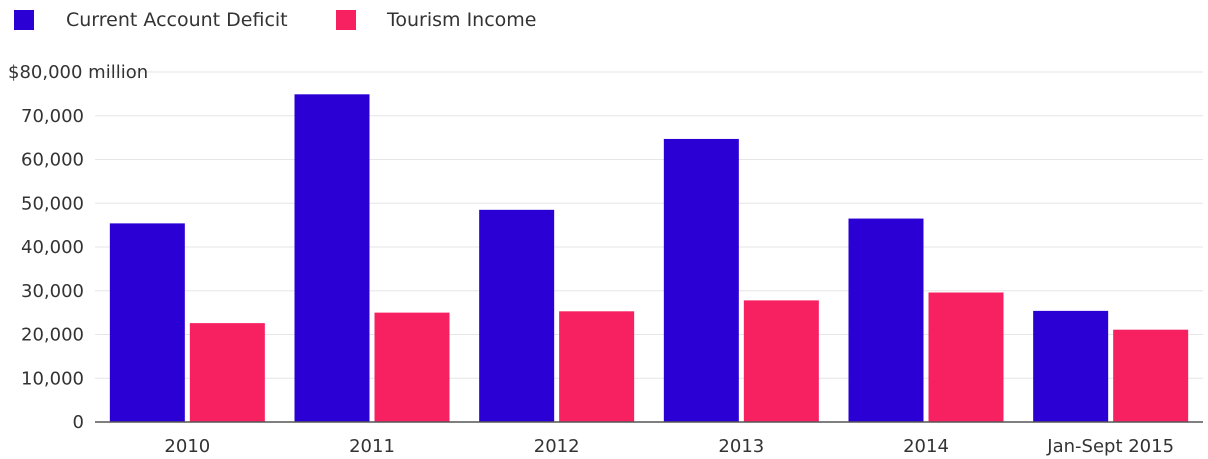 This screenshot has width=1208, height=459. Describe the element at coordinates (741, 446) in the screenshot. I see `x-tick-label: 2013` at that location.